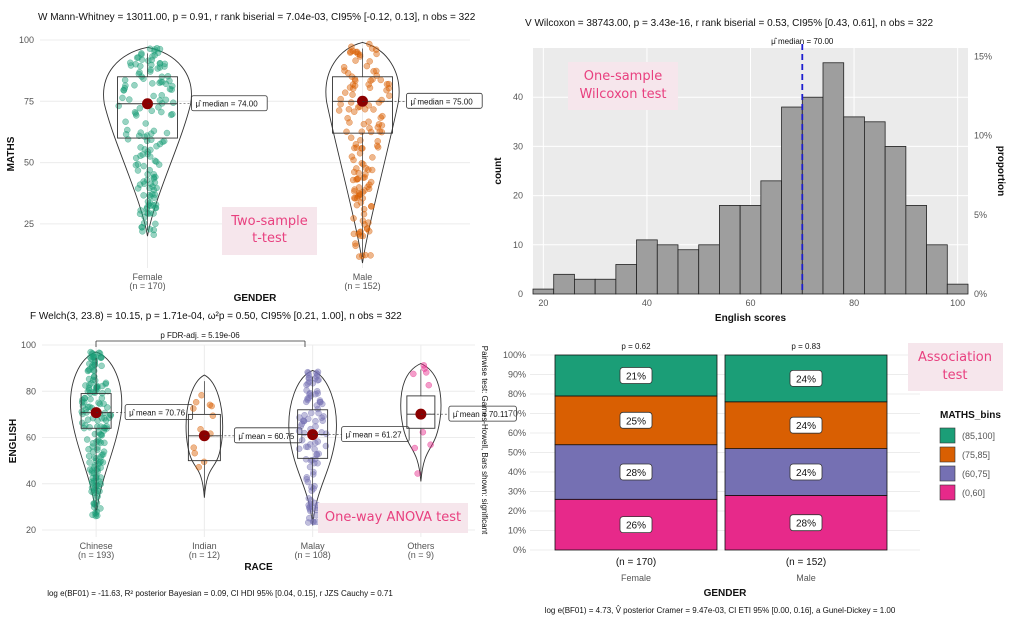  Describe the element at coordinates (96, 546) in the screenshot. I see `x-tick-label: Chinese` at that location.